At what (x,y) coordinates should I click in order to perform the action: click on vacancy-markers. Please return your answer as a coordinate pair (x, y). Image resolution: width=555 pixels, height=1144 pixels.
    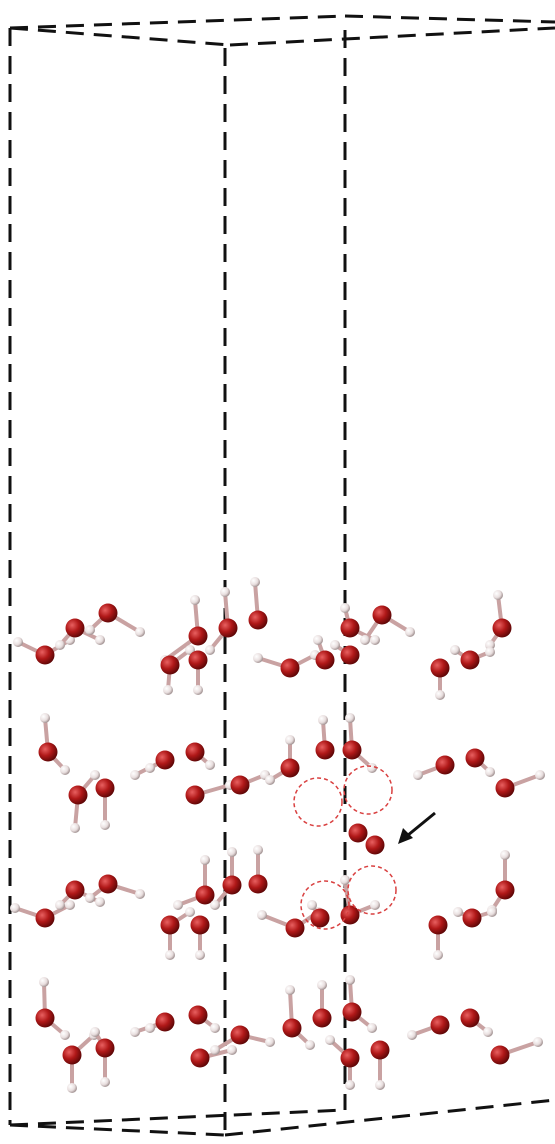
    Looking at the image, I should click on (345, 847).